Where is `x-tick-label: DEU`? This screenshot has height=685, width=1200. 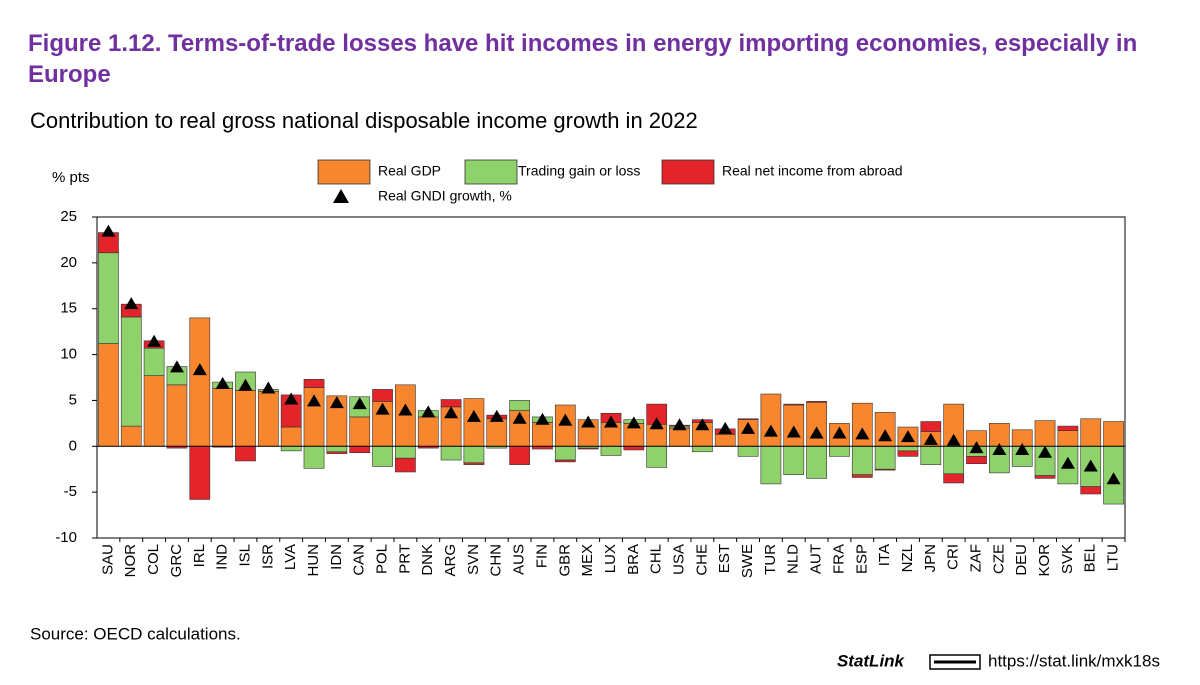
x-tick-label: DEU is located at coordinates (1021, 560).